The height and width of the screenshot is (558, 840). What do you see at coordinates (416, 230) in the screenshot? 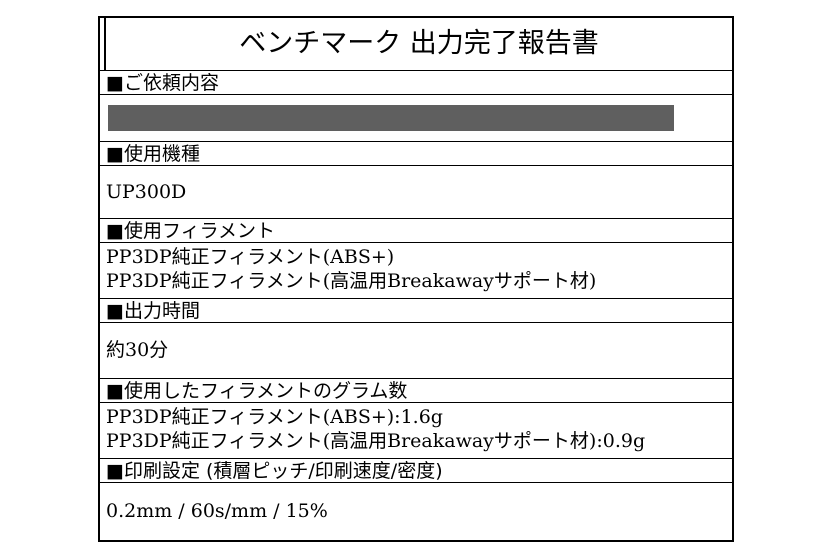
I see `section-header-filament: ■使用フィラメント` at bounding box center [416, 230].